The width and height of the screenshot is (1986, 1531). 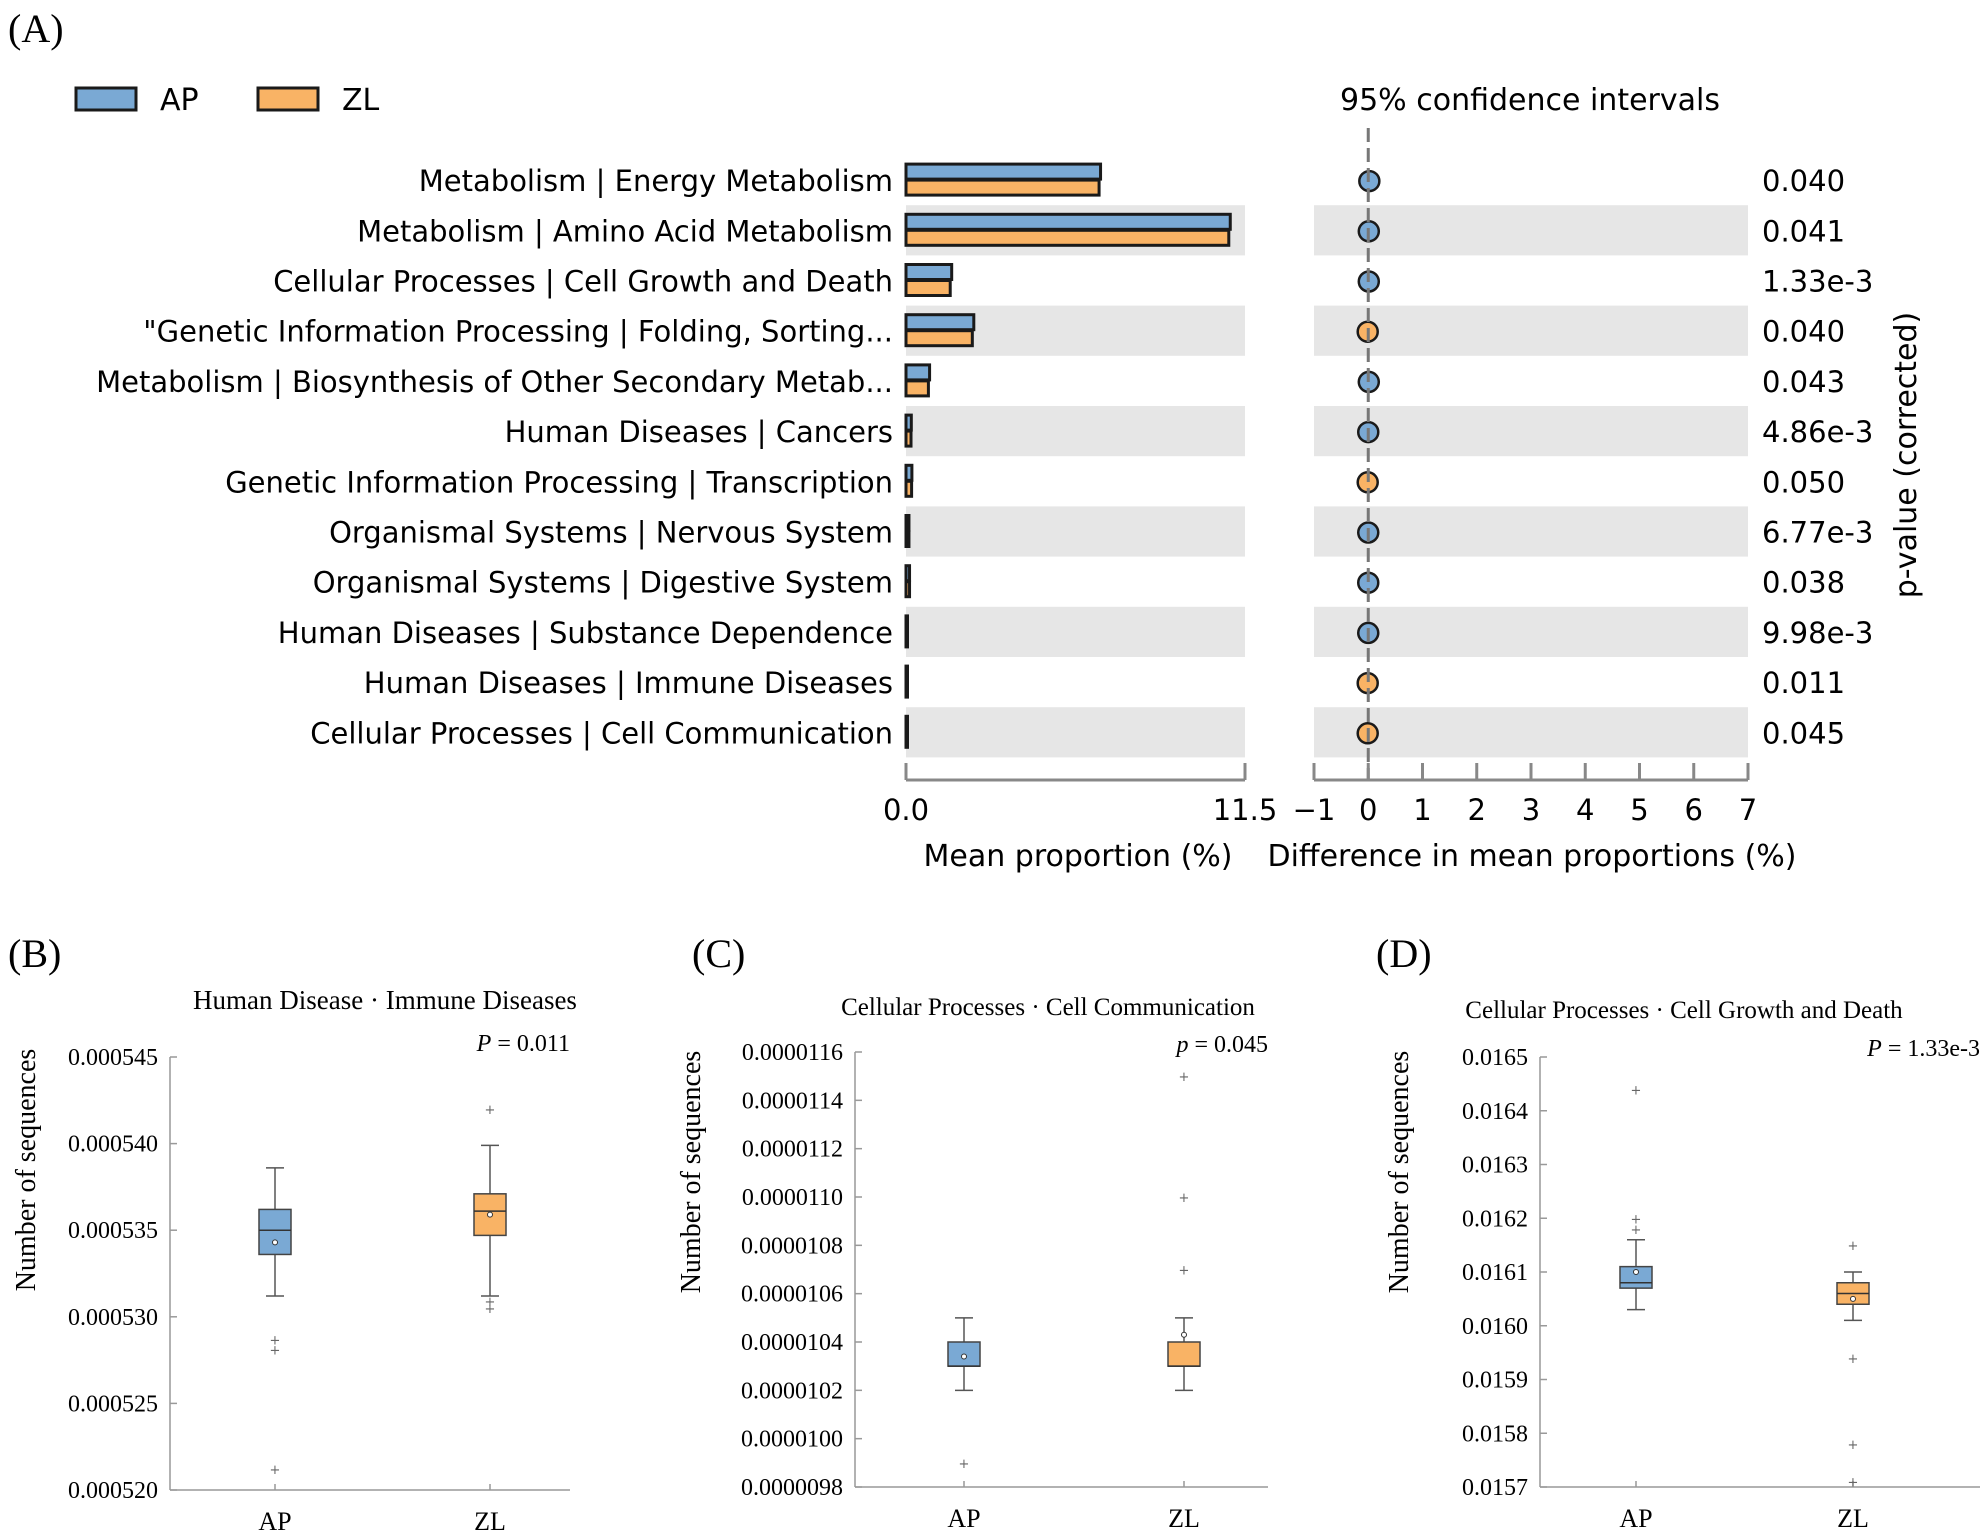 What do you see at coordinates (1803, 683) in the screenshot?
I see `pvalue-label: 0.011` at bounding box center [1803, 683].